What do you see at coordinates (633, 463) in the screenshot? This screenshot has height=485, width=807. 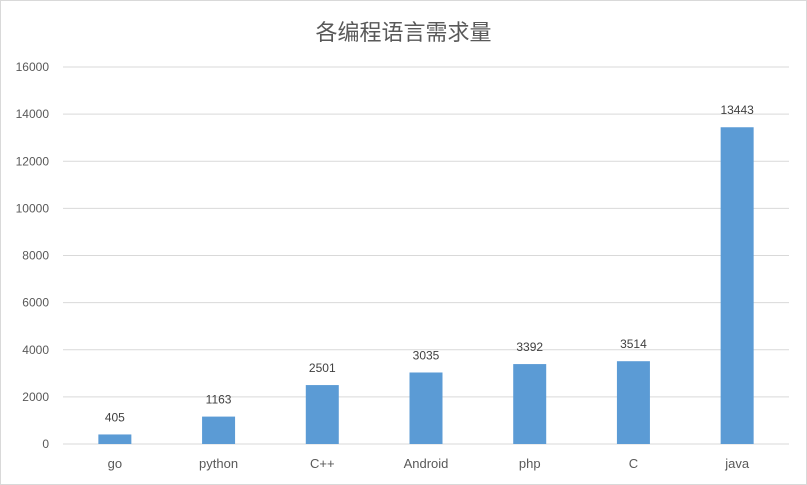 I see `x-tick-label: C` at bounding box center [633, 463].